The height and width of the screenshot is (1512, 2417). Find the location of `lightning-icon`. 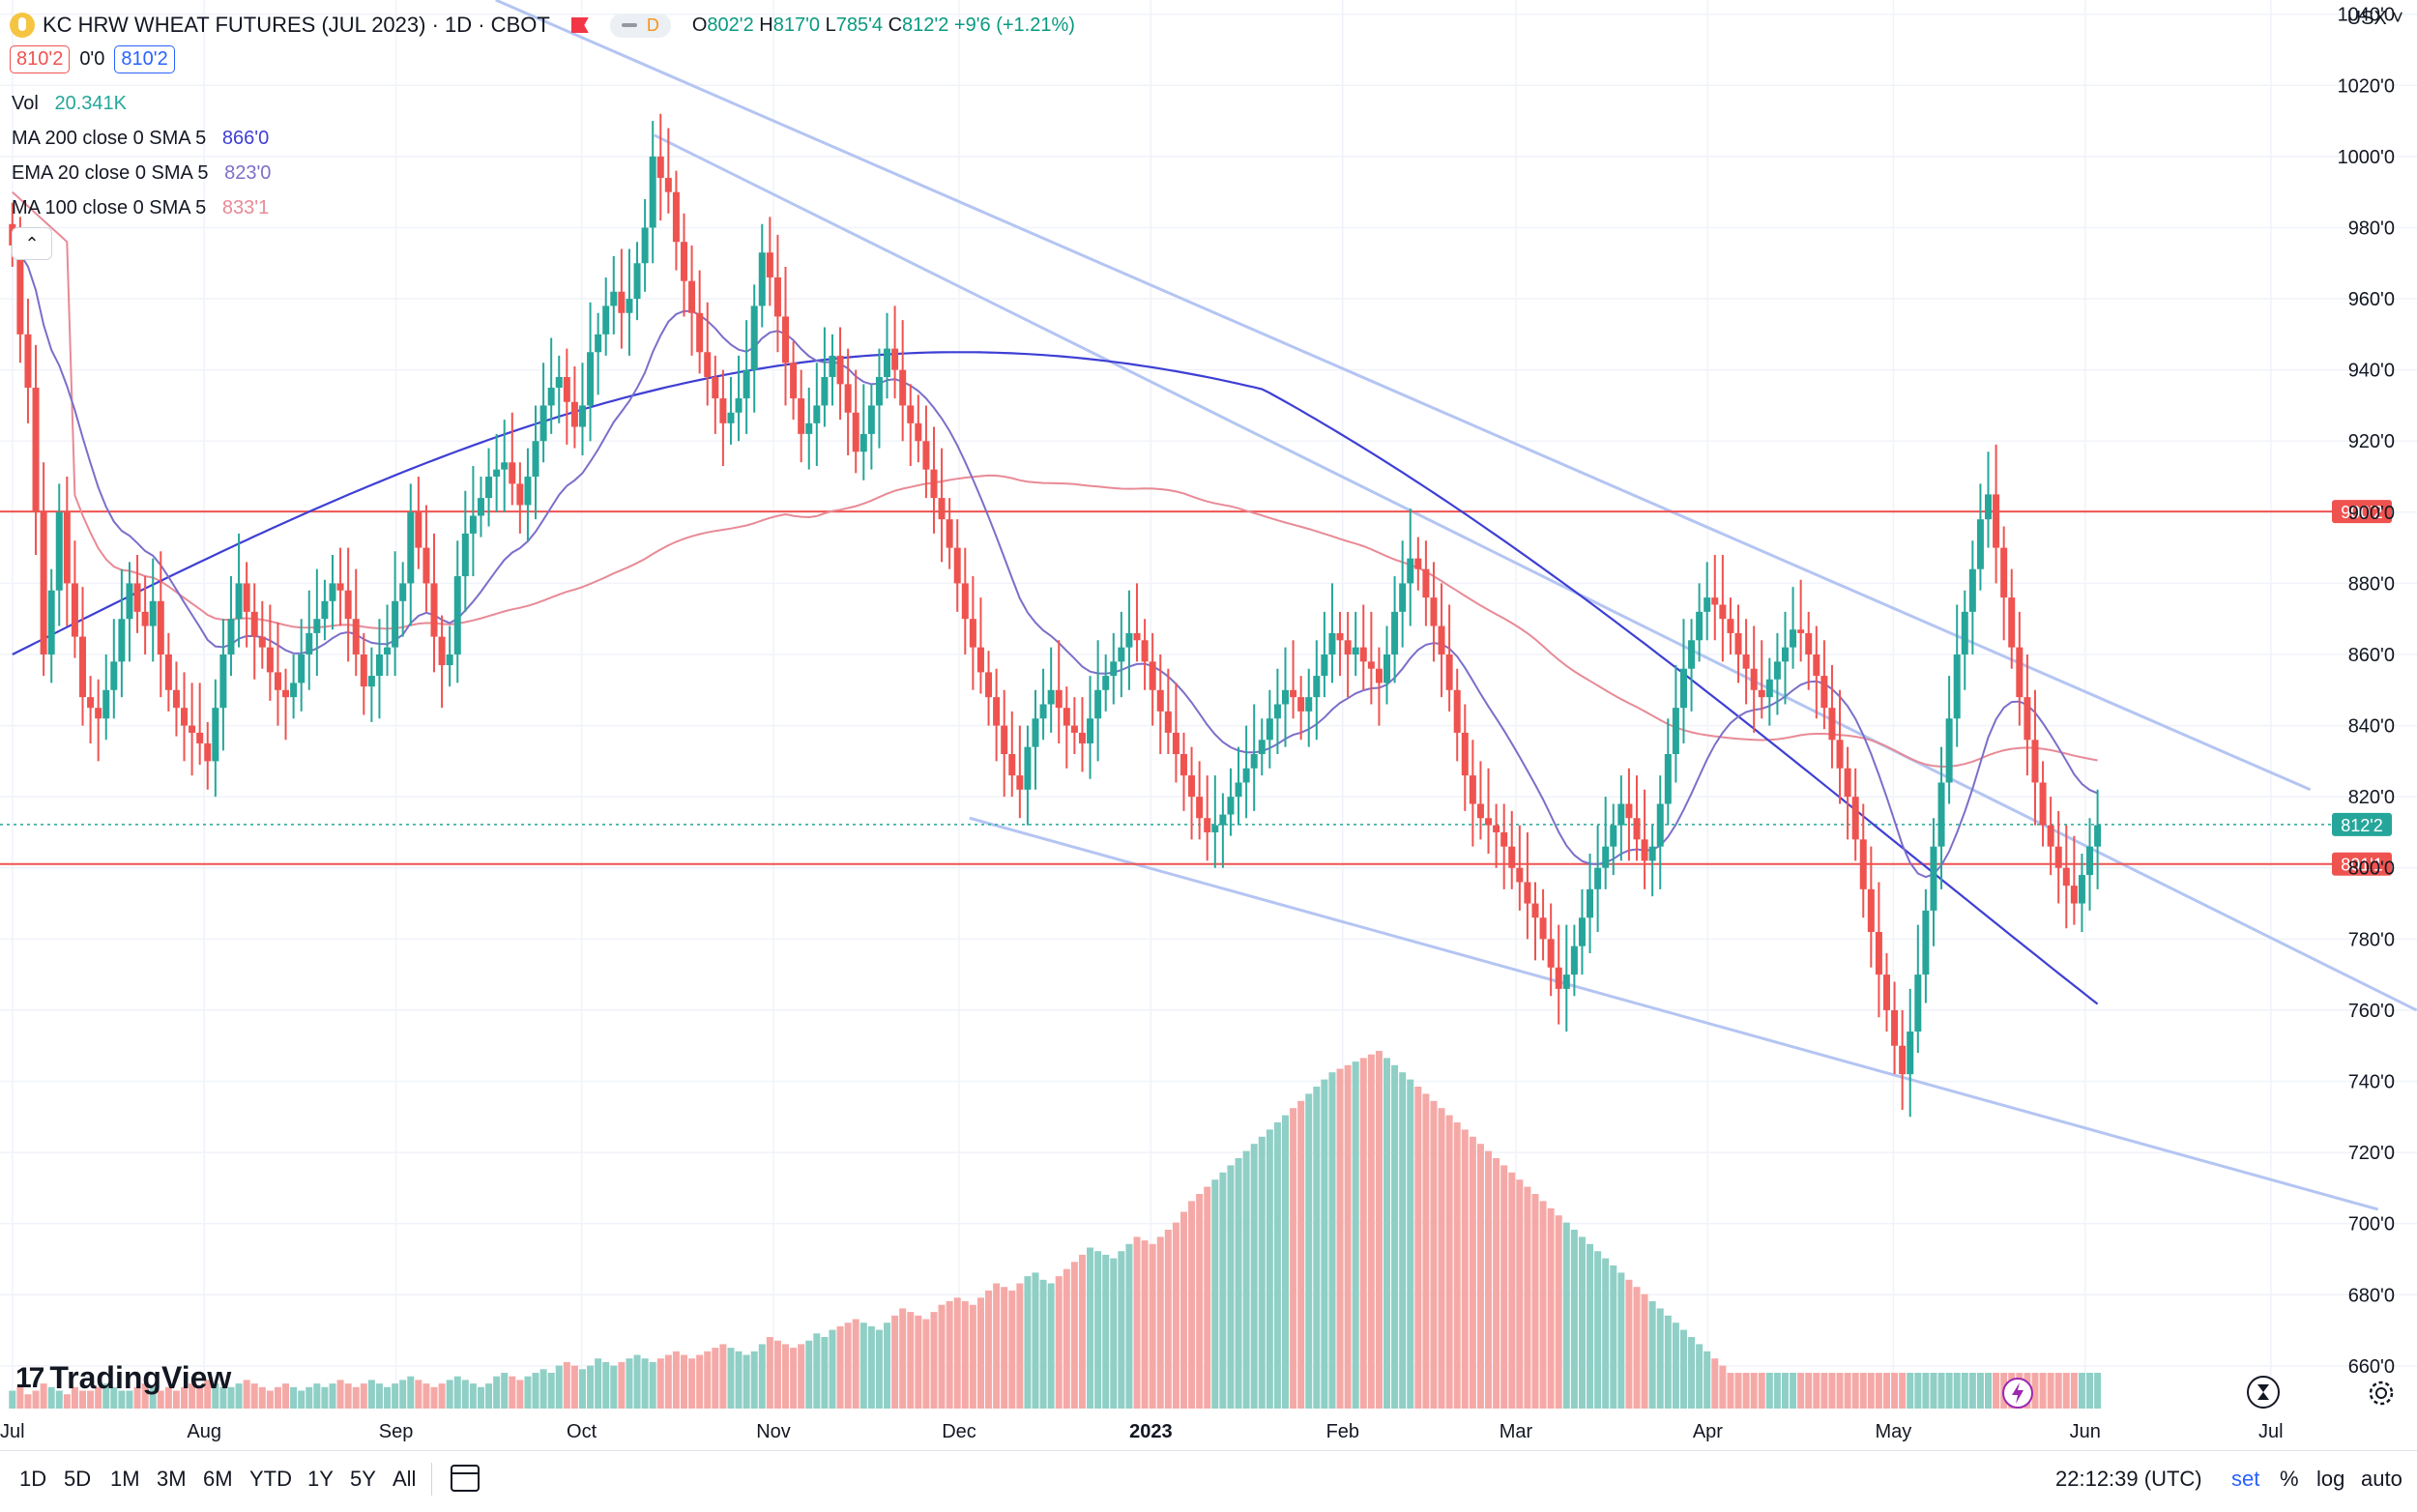

lightning-icon is located at coordinates (2018, 1393).